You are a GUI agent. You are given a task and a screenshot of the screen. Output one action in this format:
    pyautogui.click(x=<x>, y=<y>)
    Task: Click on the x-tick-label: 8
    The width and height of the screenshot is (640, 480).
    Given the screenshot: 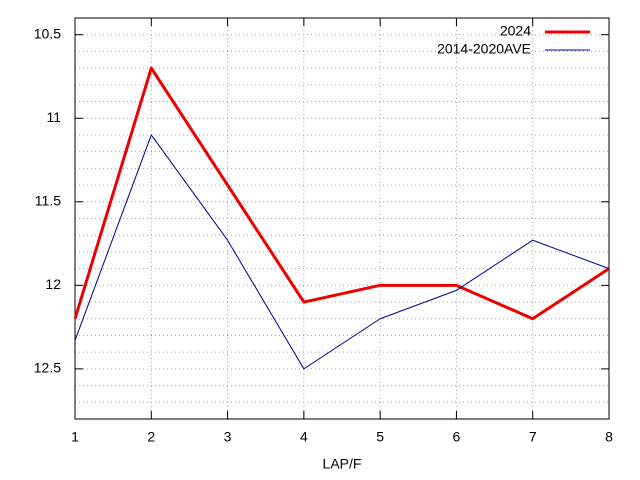 What is the action you would take?
    pyautogui.click(x=609, y=437)
    